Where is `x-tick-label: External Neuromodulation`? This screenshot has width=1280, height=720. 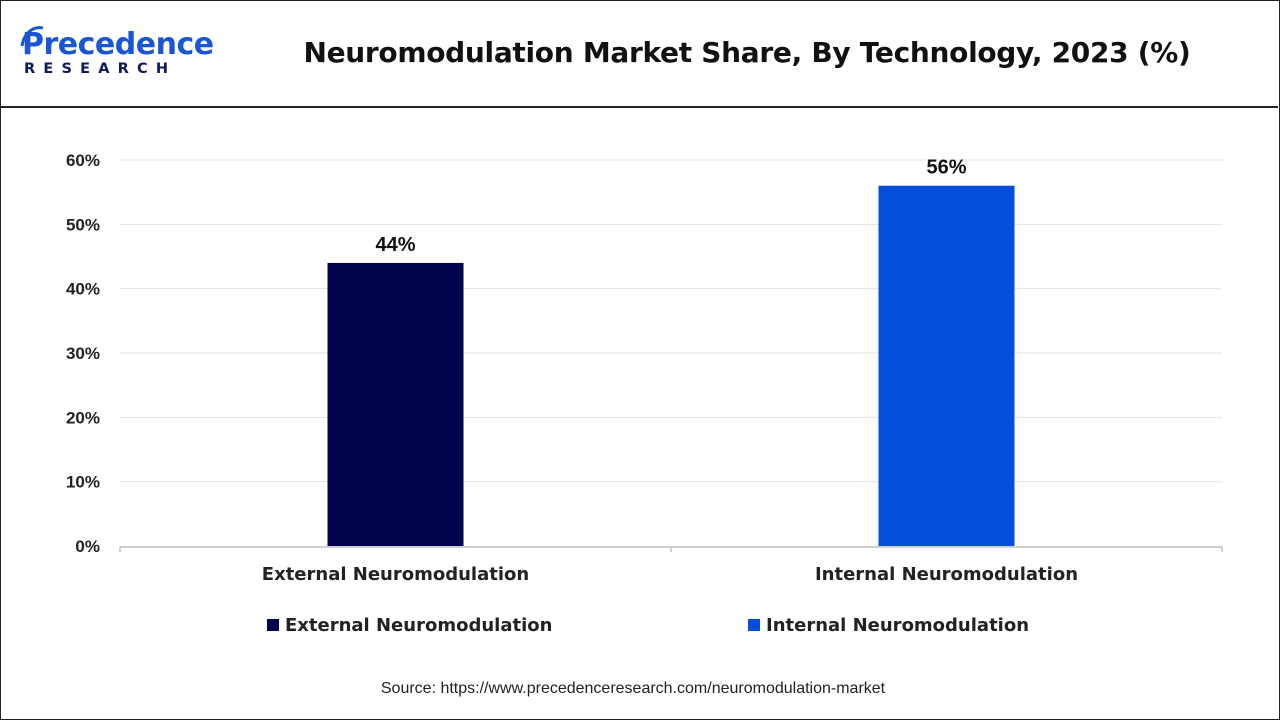
x-tick-label: External Neuromodulation is located at coordinates (395, 574).